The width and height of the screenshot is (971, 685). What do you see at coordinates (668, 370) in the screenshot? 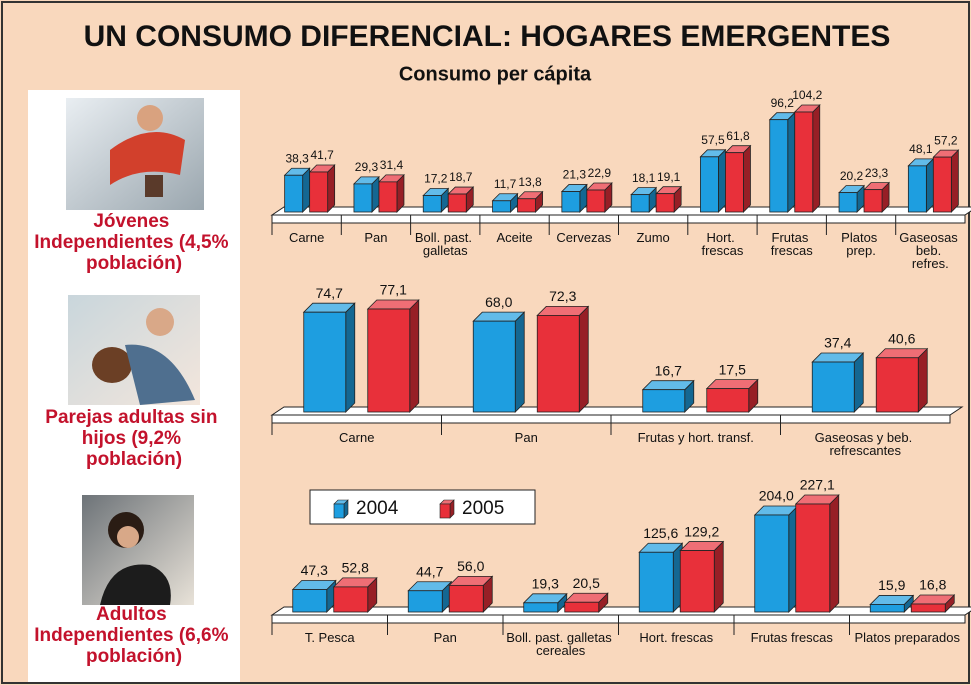
I see `value-label: 16,7` at bounding box center [668, 370].